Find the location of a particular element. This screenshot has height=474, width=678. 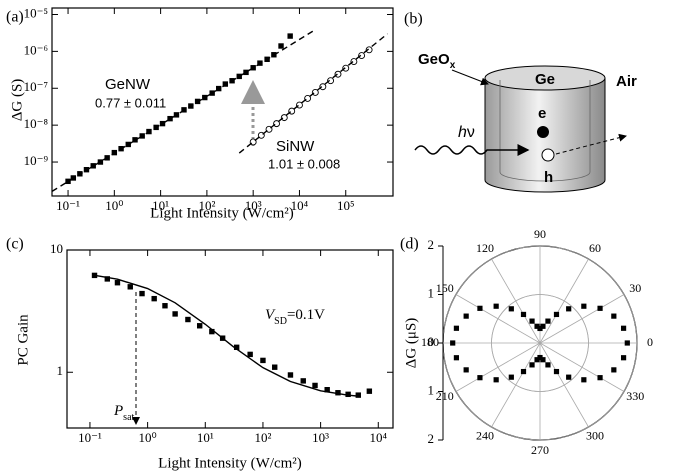

x-tick-label: 10⁻¹ is located at coordinates (68, 205).